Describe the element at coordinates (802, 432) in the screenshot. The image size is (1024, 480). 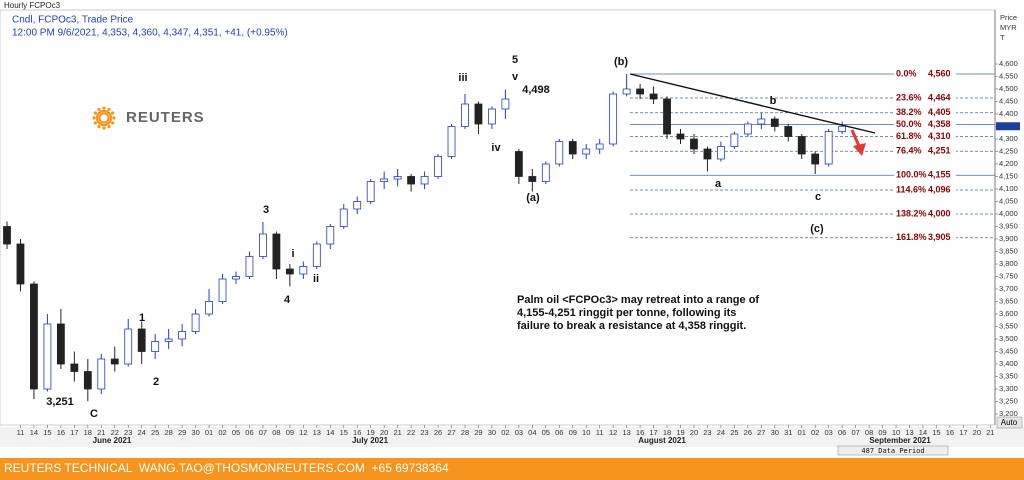
I see `x-tick-label: 01` at that location.